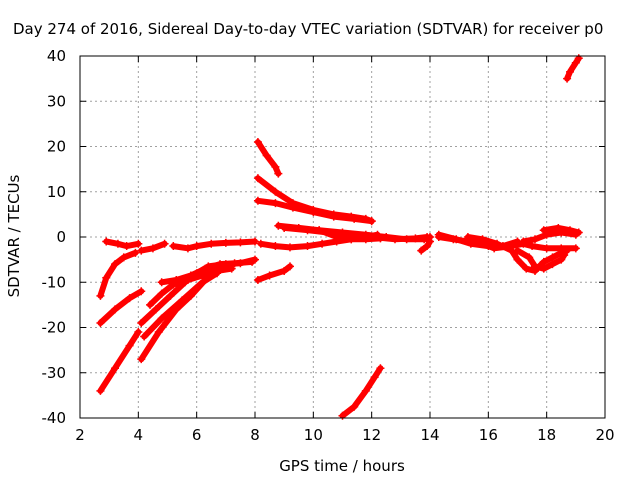 The image size is (640, 480). What do you see at coordinates (56, 192) in the screenshot?
I see `y-tick-label: 10` at bounding box center [56, 192].